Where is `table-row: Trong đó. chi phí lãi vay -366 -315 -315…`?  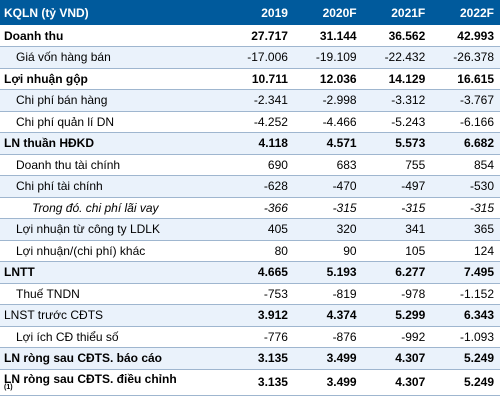 table-row: Trong đó. chi phí lãi vay -366 -315 -315… is located at coordinates (250, 208).